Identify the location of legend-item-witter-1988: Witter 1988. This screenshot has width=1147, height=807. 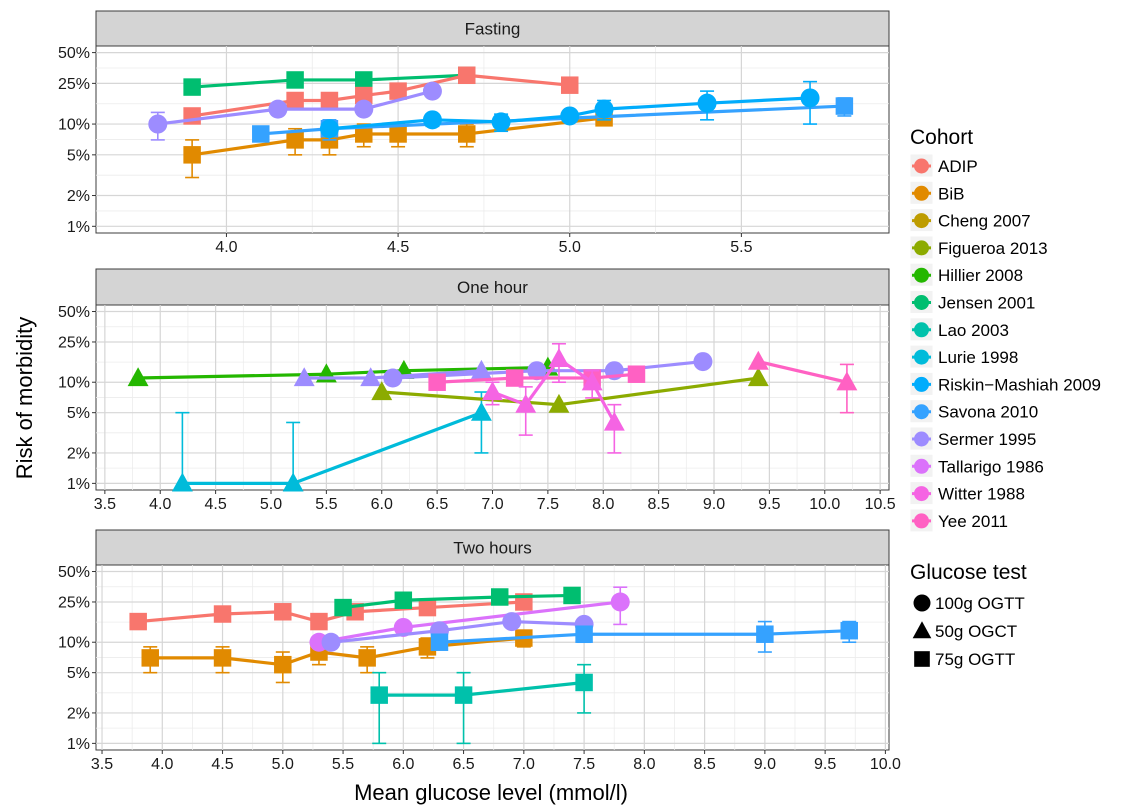
(967, 493).